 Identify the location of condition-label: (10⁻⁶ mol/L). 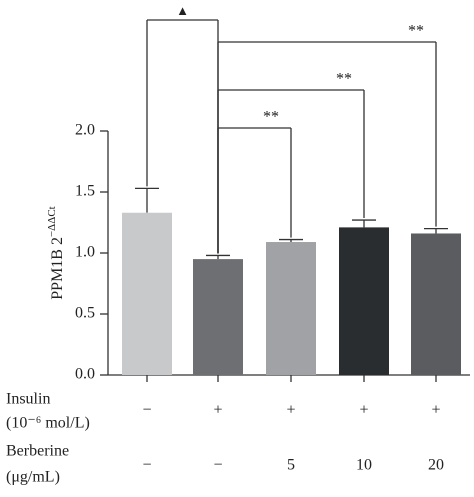
(48, 423).